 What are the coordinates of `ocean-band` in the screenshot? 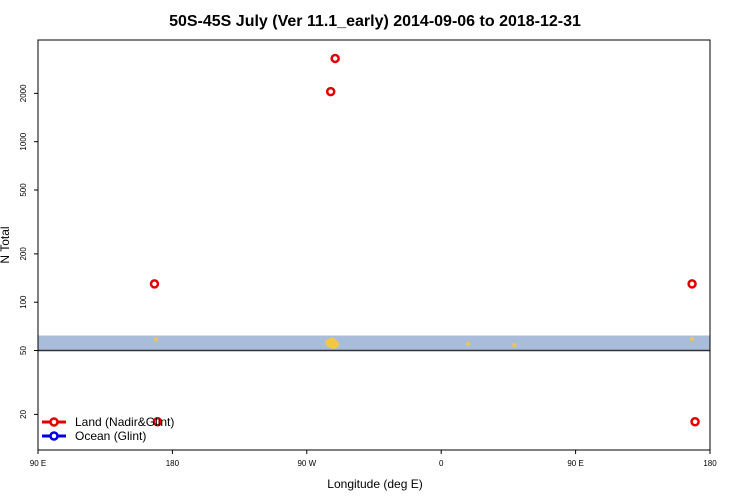 It's located at (374, 343).